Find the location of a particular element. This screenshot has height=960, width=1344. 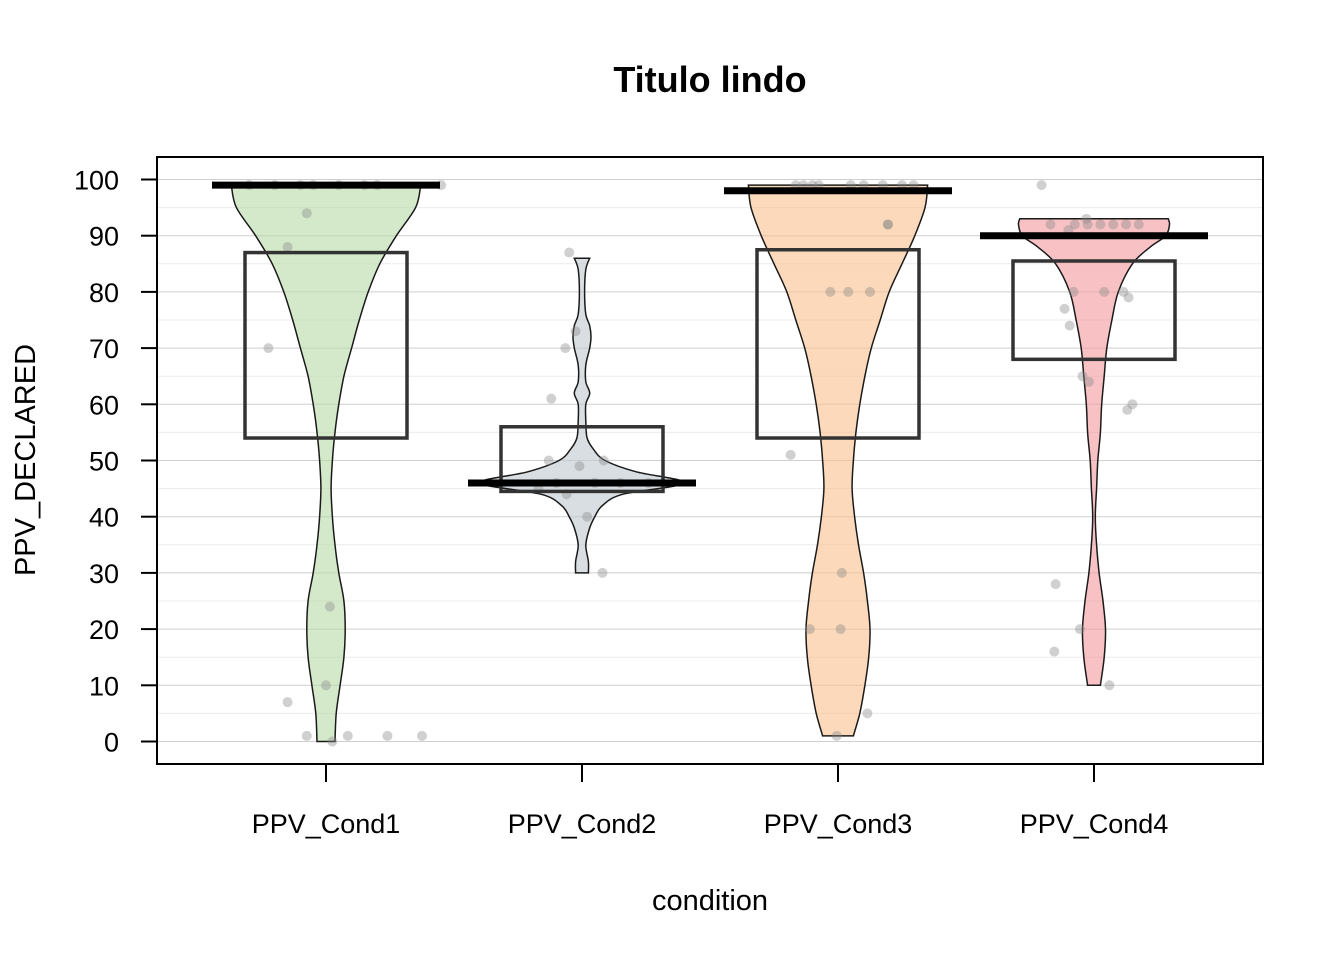

y-tick-label: 40 is located at coordinates (104, 518).